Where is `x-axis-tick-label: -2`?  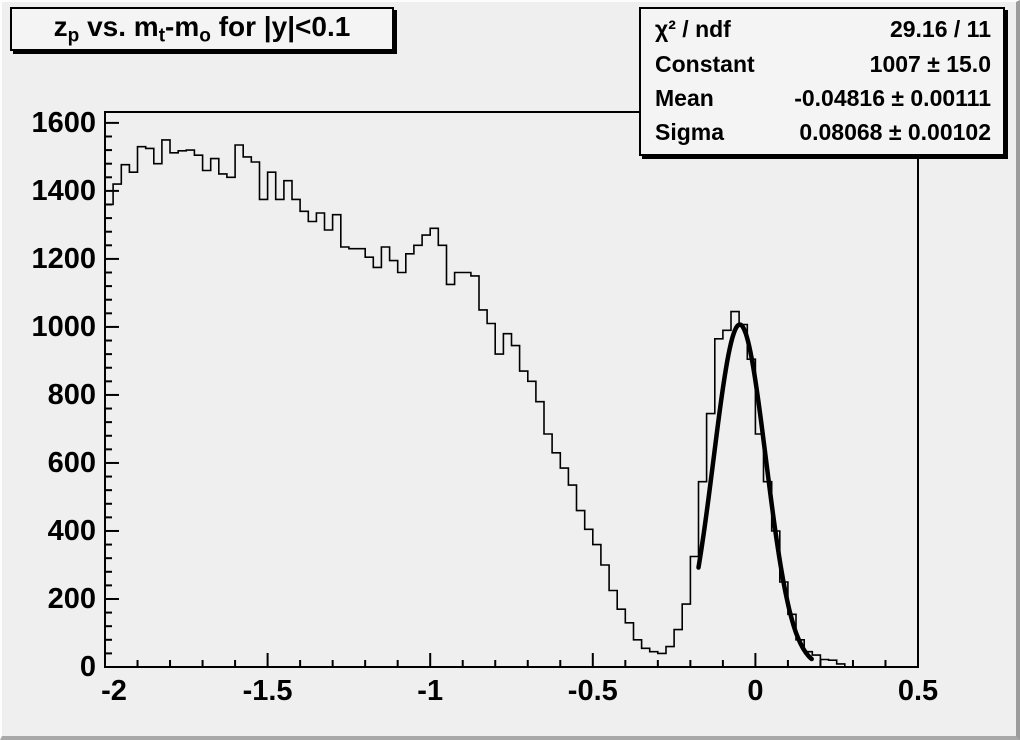
x-axis-tick-label: -2 is located at coordinates (114, 691).